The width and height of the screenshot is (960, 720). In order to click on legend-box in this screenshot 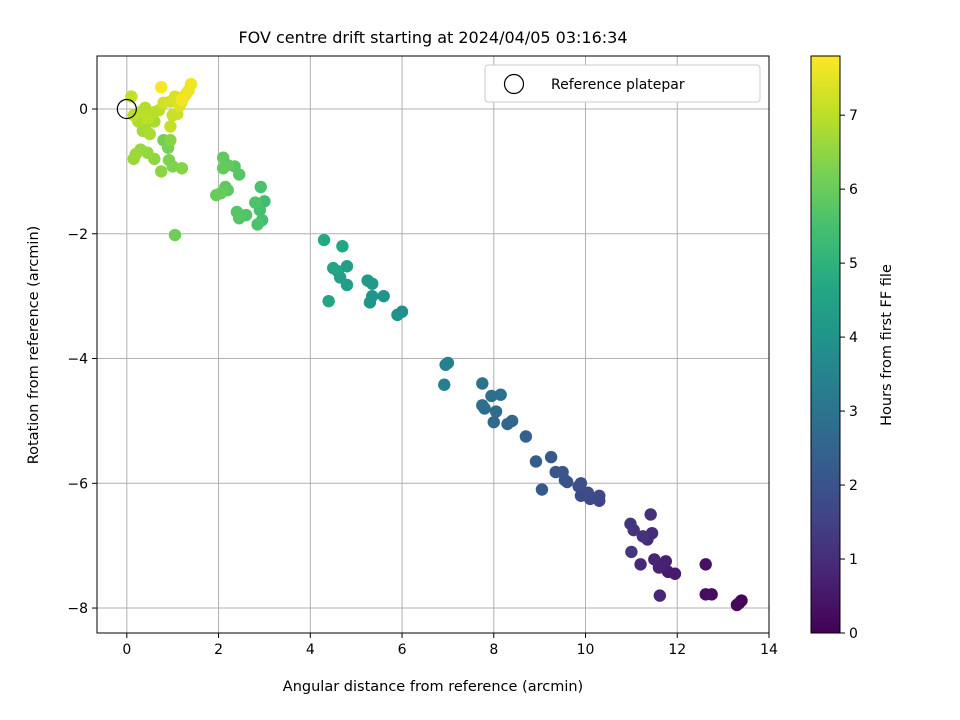, I will do `click(622, 83)`.